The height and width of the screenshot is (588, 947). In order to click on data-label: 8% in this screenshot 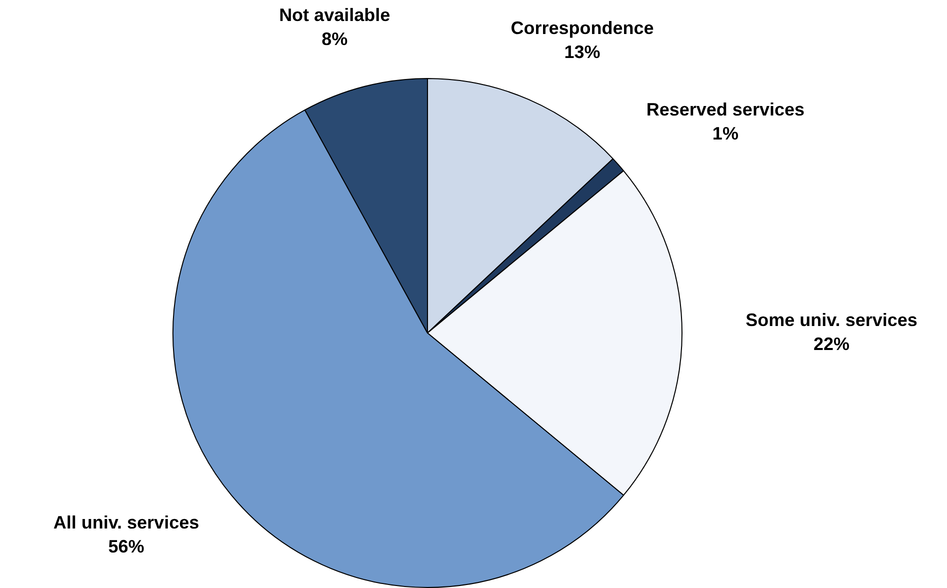, I will do `click(335, 38)`.